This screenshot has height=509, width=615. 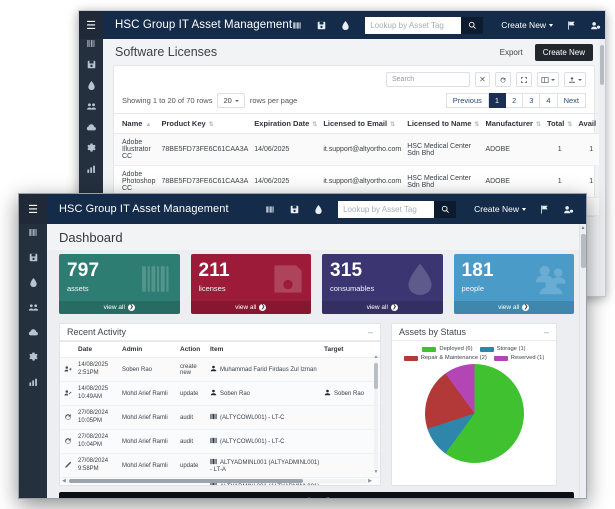 I want to click on activity-vertical-scrollbar: ▲ ▼, so click(x=376, y=415).